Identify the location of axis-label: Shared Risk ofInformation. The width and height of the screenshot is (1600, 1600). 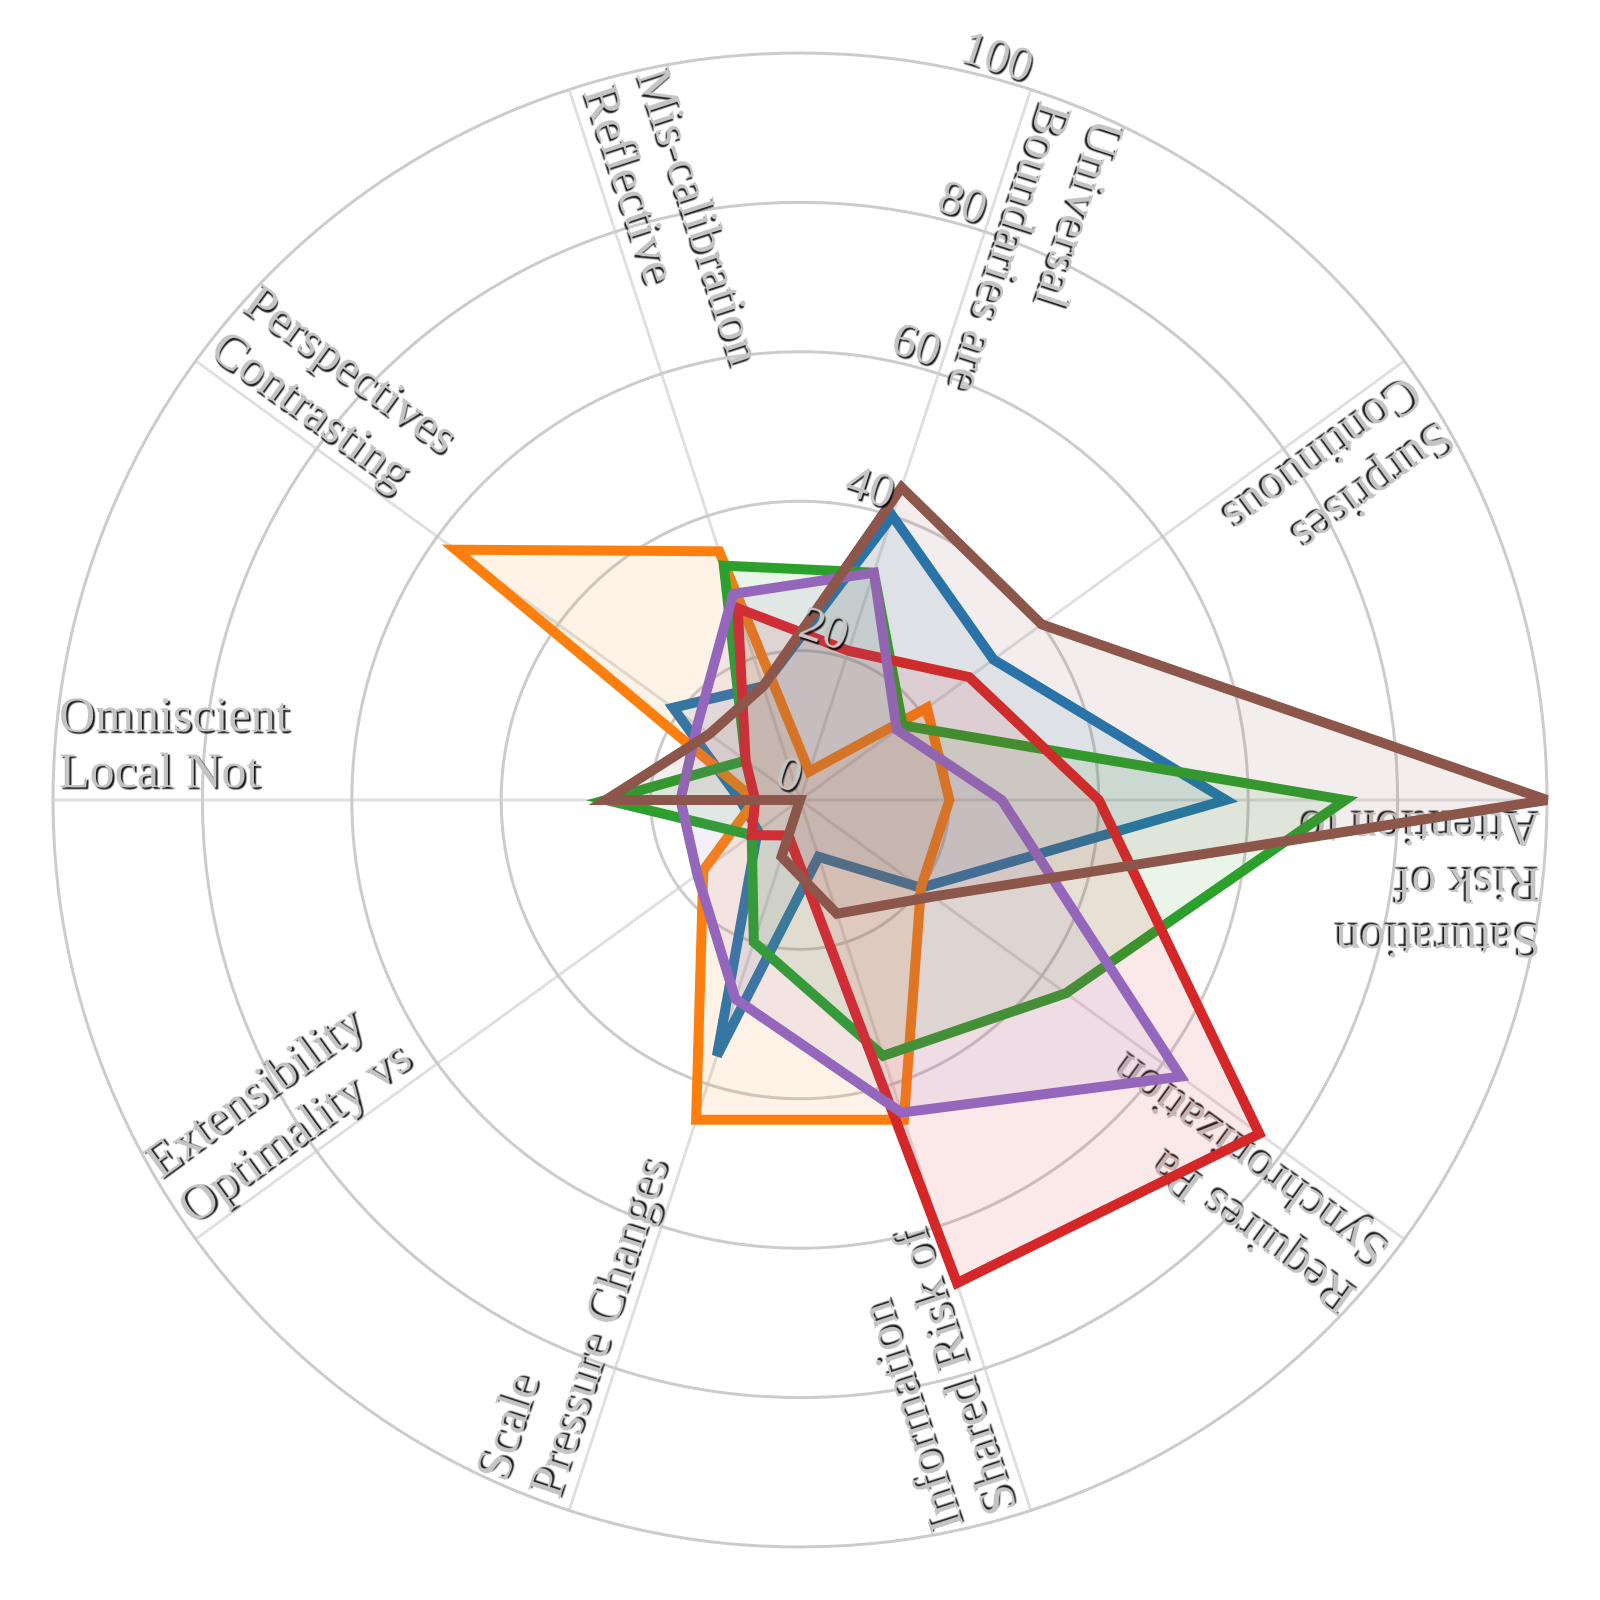
(928, 1381).